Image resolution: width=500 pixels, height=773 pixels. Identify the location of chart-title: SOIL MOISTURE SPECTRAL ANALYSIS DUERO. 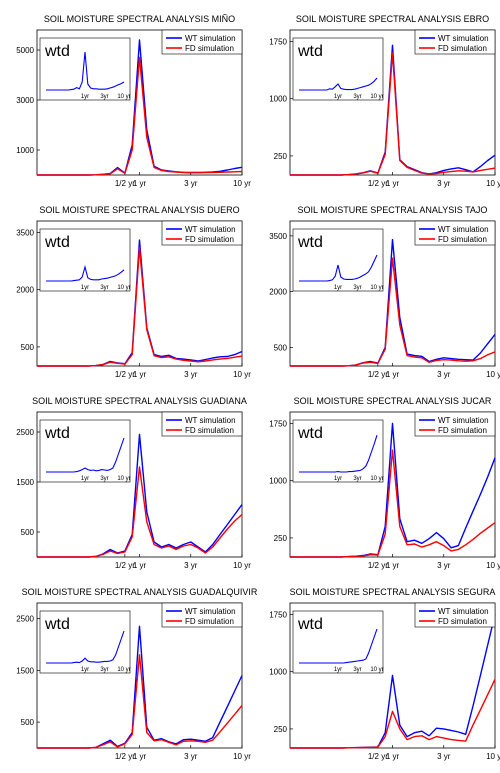
(139, 210).